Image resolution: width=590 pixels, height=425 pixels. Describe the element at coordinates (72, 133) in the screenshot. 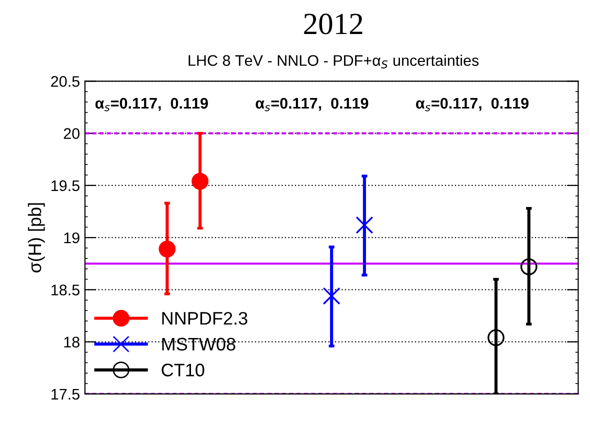

I see `y-tick-label: 20` at that location.